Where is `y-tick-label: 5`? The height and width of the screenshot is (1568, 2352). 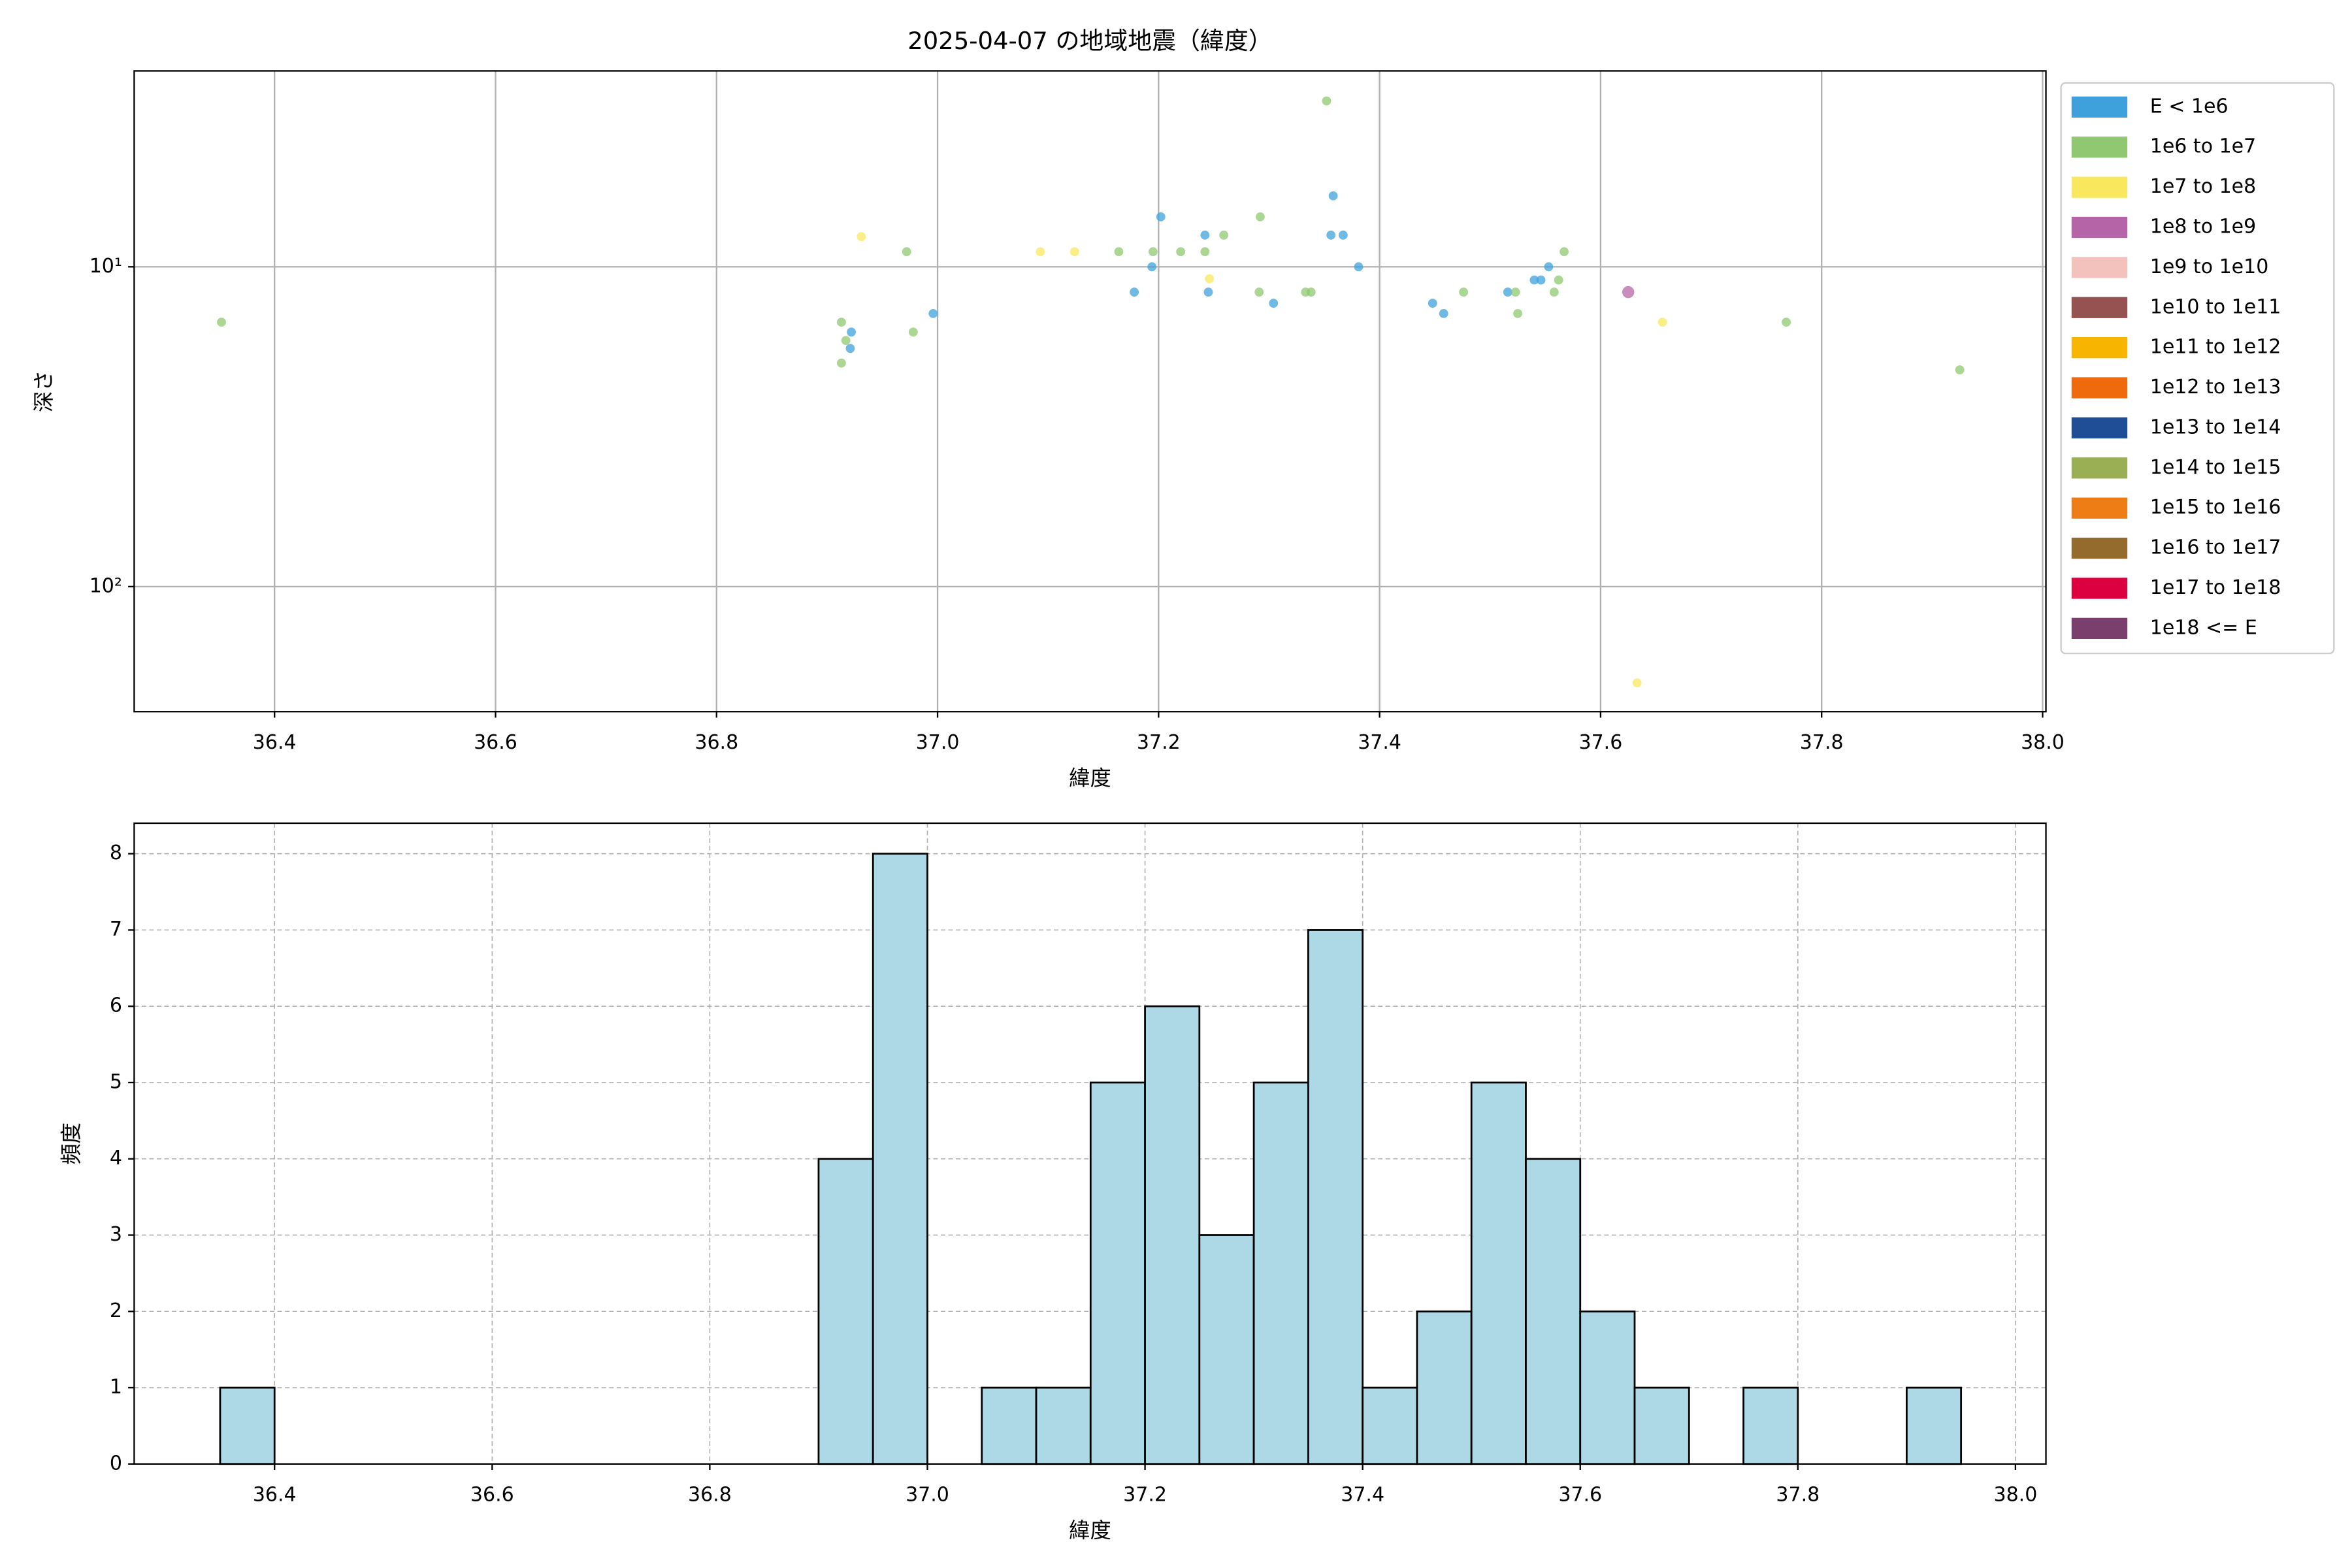 y-tick-label: 5 is located at coordinates (116, 1081).